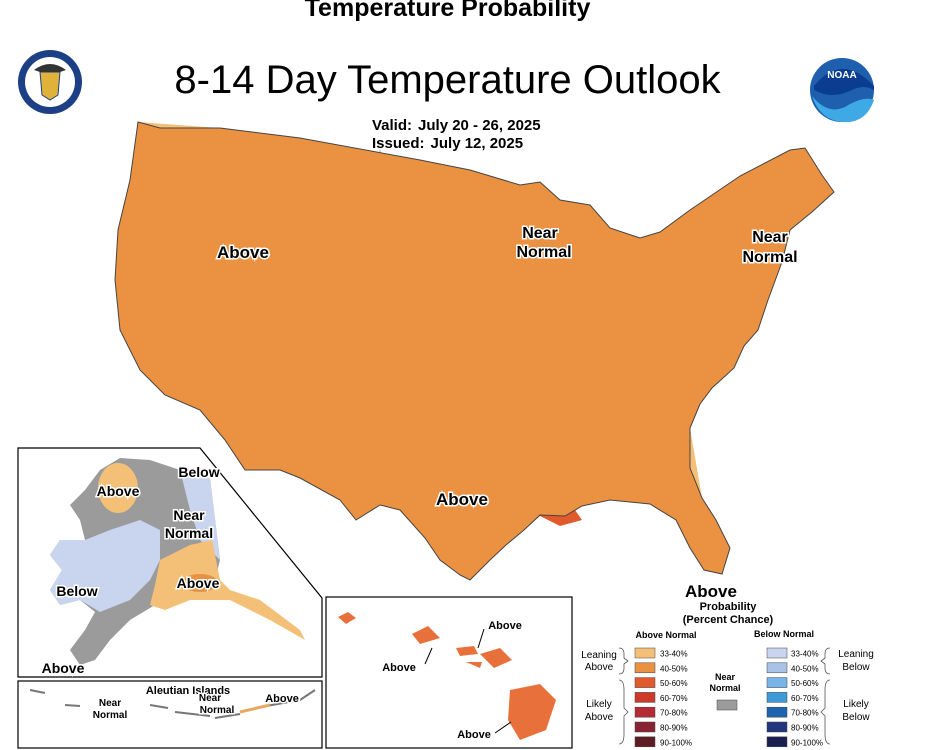 The width and height of the screenshot is (951, 750). What do you see at coordinates (805, 668) in the screenshot?
I see `legend-below-label-1: 40-50%` at bounding box center [805, 668].